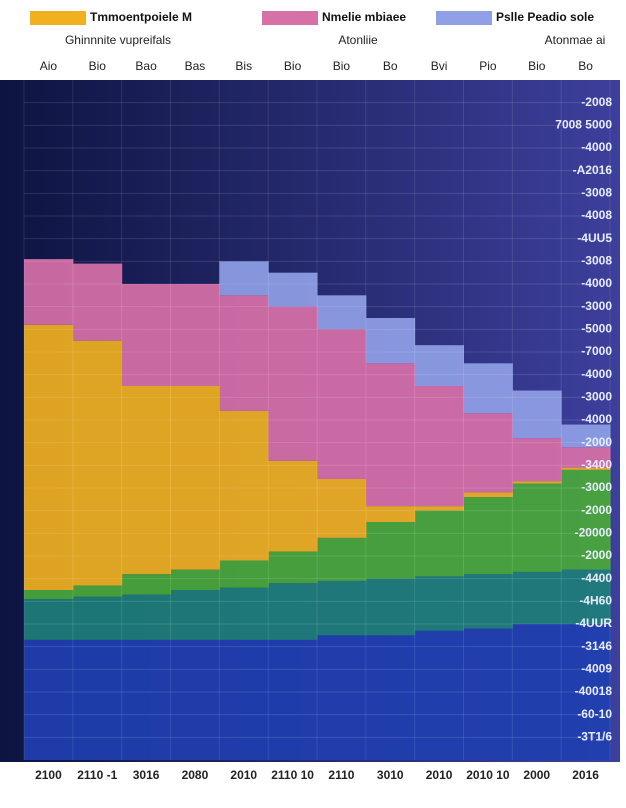  What do you see at coordinates (593, 623) in the screenshot?
I see `y-tick-label: -4UUR` at bounding box center [593, 623].